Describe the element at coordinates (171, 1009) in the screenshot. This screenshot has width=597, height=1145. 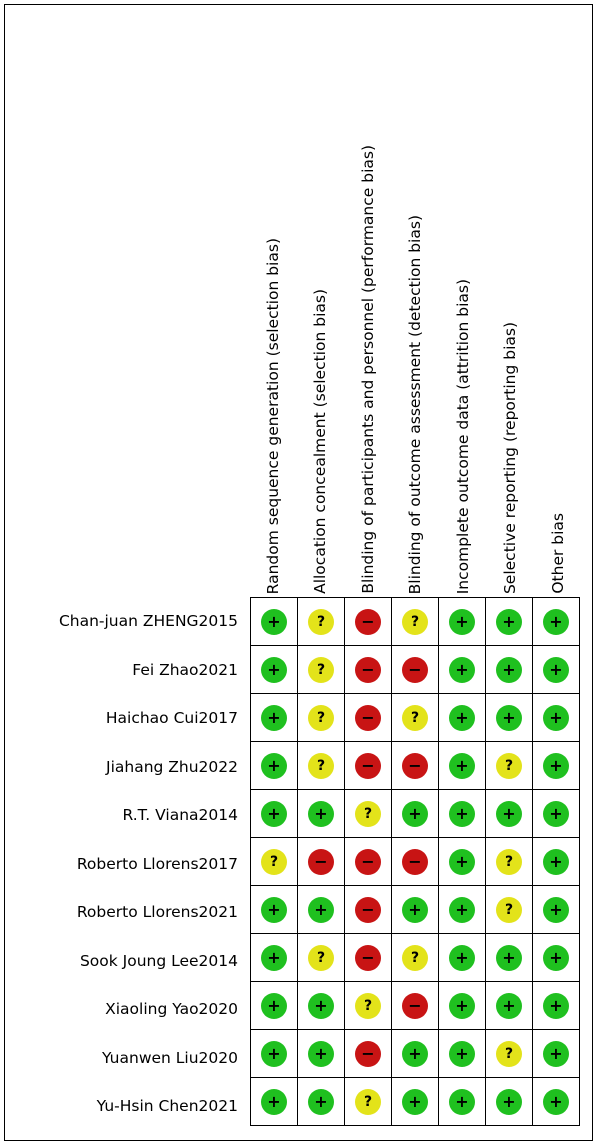
I see `study-name: Xiaoling Yao2020` at that location.